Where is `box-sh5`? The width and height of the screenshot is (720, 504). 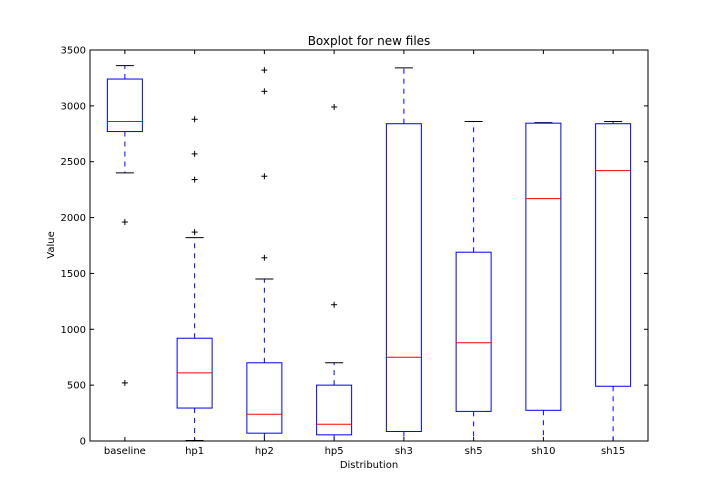 box-sh5 is located at coordinates (473, 331).